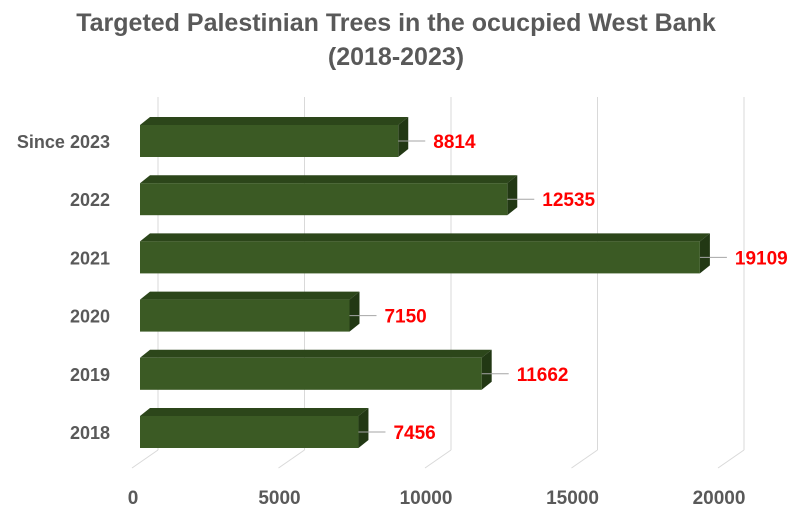  Describe the element at coordinates (761, 258) in the screenshot. I see `data-label: 19109` at that location.